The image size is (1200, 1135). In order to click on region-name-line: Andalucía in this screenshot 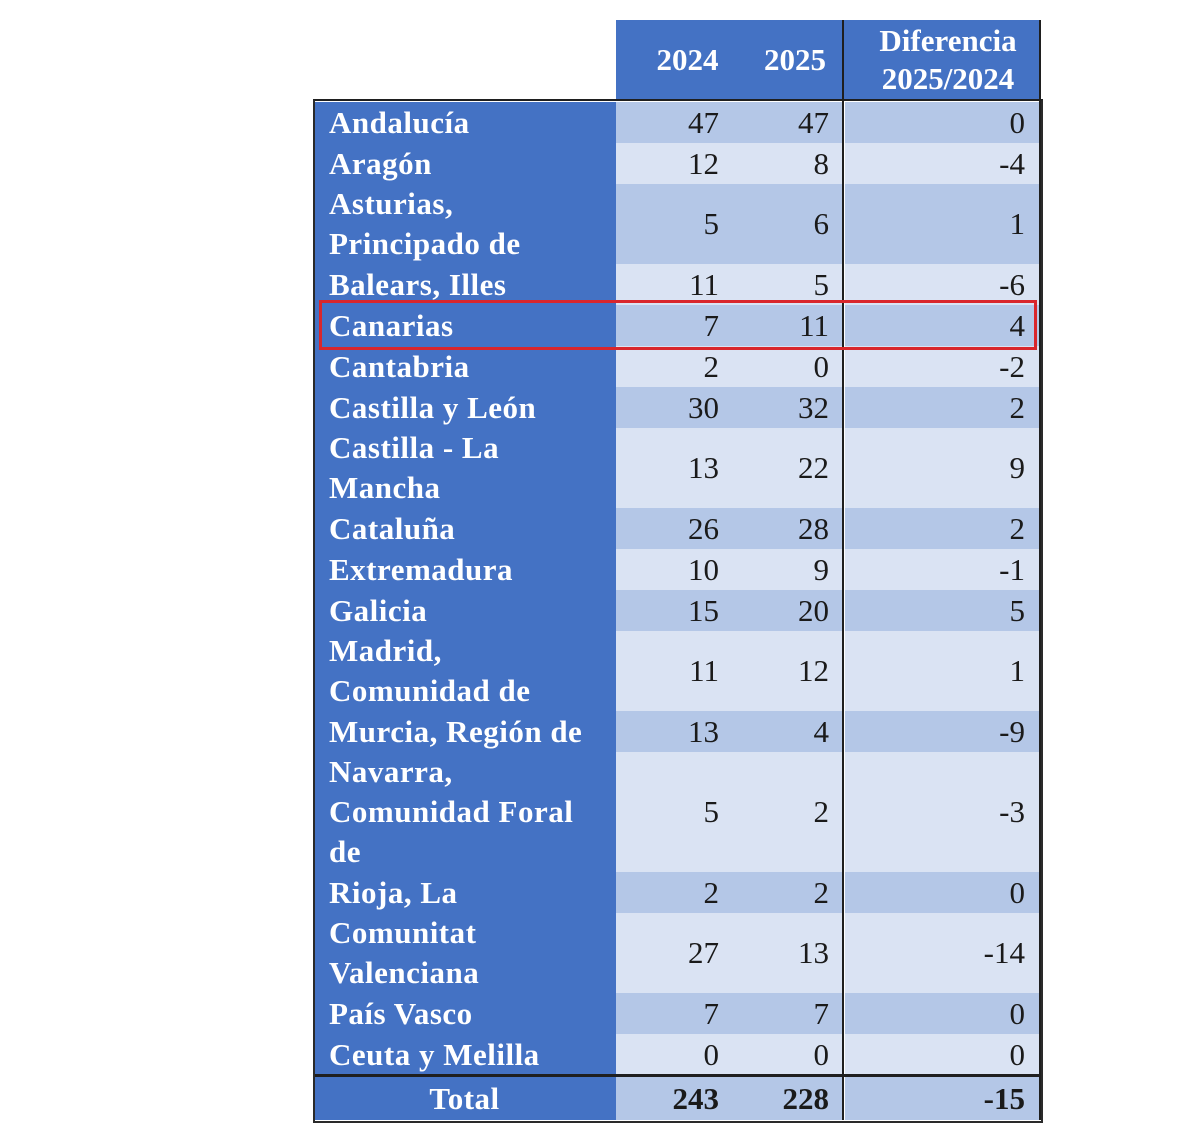, I will do `click(399, 122)`.